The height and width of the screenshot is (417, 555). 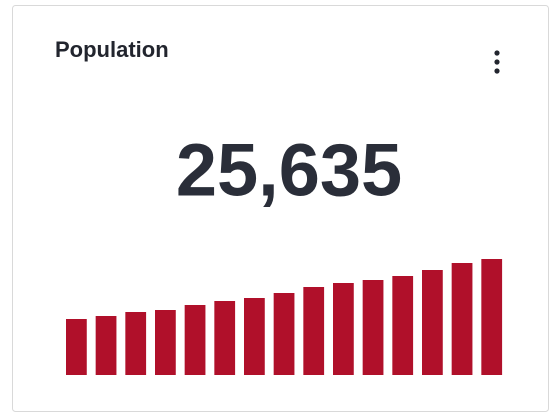 What do you see at coordinates (112, 49) in the screenshot?
I see `card-title: Population` at bounding box center [112, 49].